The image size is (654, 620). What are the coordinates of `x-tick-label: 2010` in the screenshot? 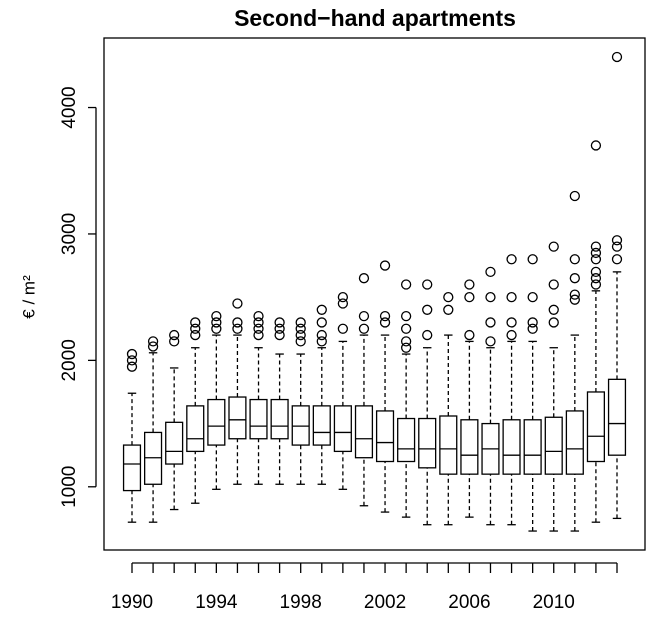 It's located at (554, 602).